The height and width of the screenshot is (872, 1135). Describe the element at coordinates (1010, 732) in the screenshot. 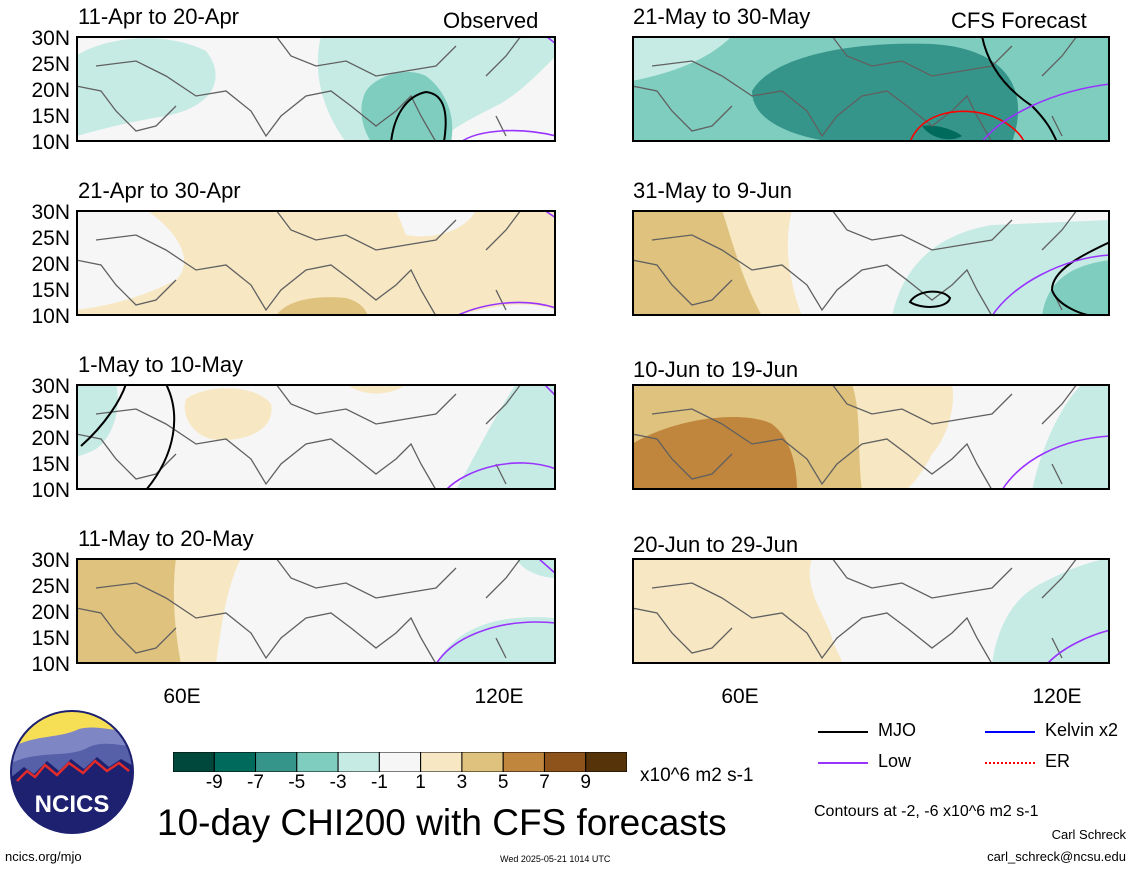

I see `legend-kelvin-line` at that location.